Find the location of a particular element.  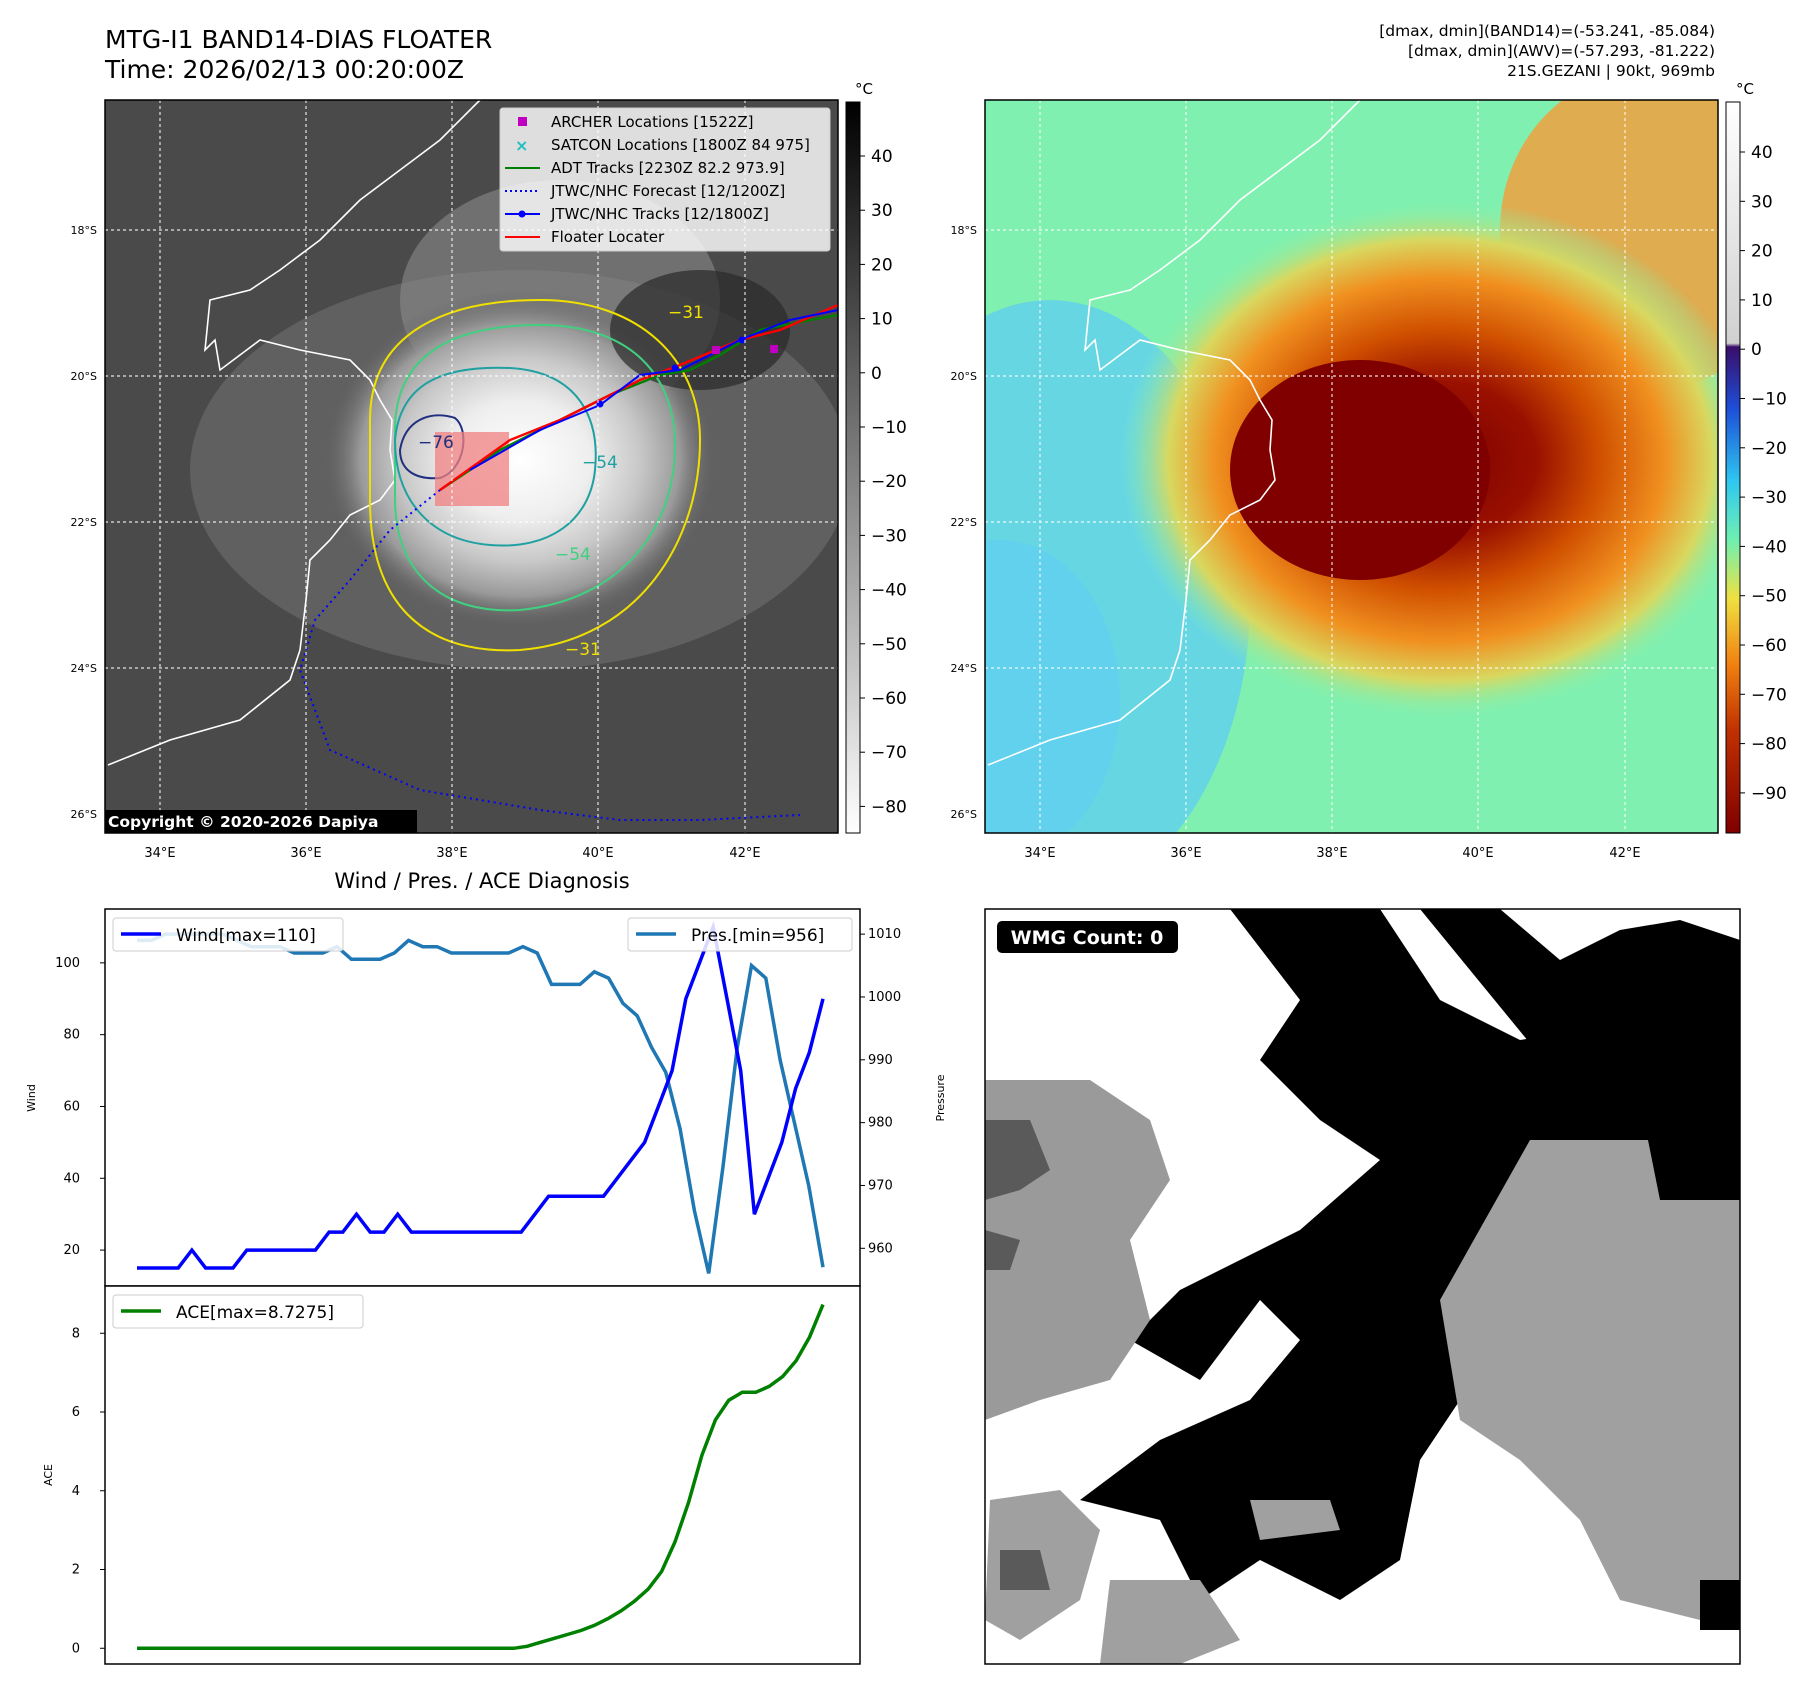

pressure-y-tick-label: 1000 is located at coordinates (884, 997).